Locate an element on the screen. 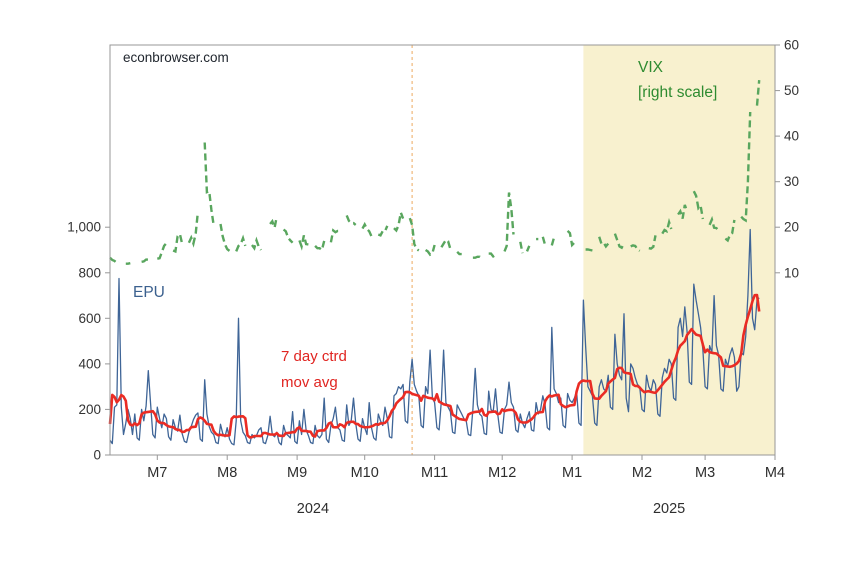 Image resolution: width=864 pixels, height=561 pixels. svg-text: 20 is located at coordinates (791, 227).